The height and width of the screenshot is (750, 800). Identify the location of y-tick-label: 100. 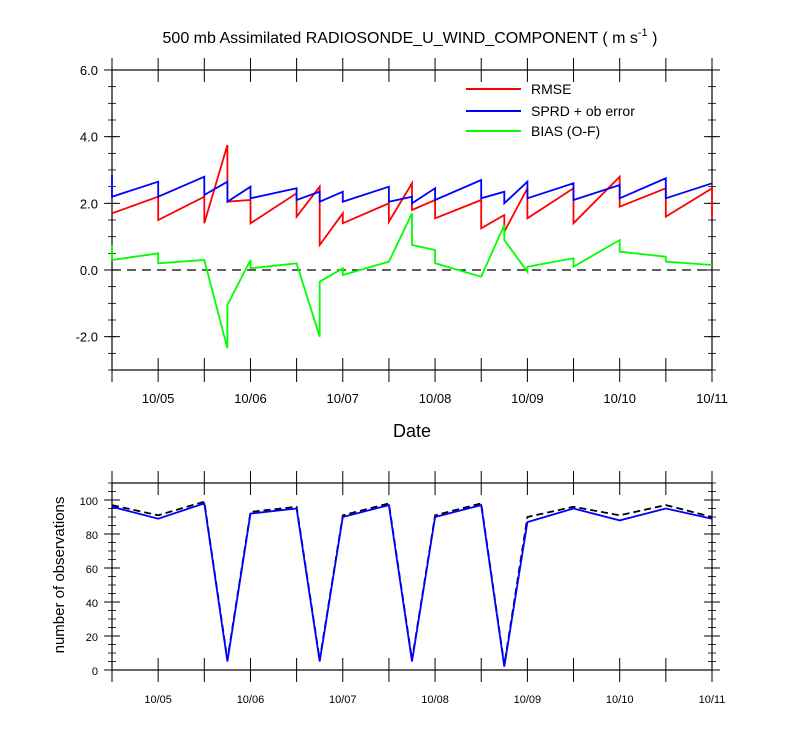
(89, 502).